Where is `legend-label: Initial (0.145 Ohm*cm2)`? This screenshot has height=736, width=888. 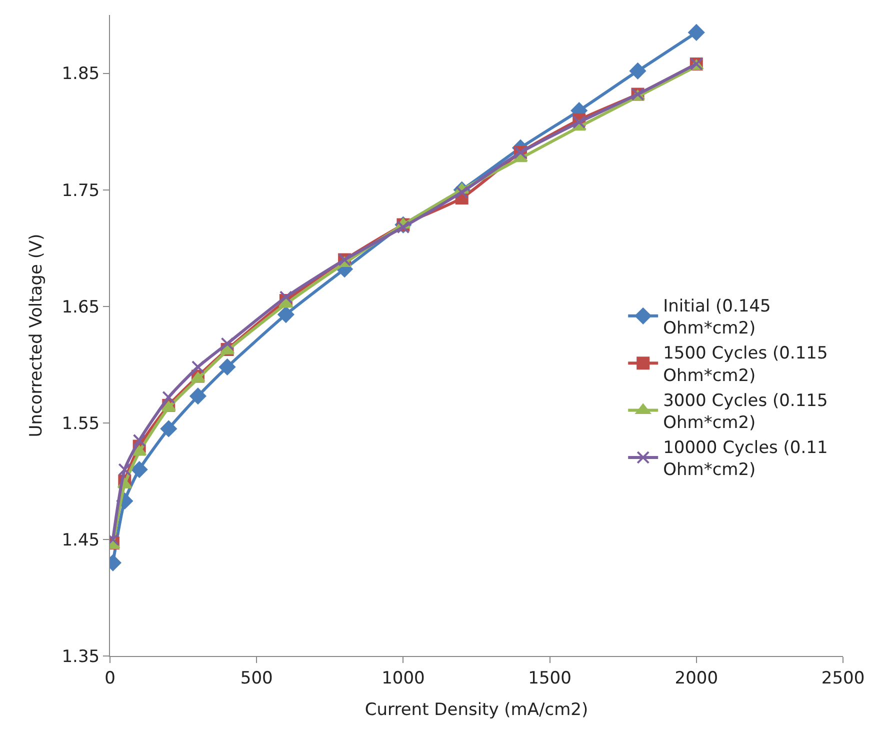 legend-label: Initial (0.145 Ohm*cm2) is located at coordinates (717, 317).